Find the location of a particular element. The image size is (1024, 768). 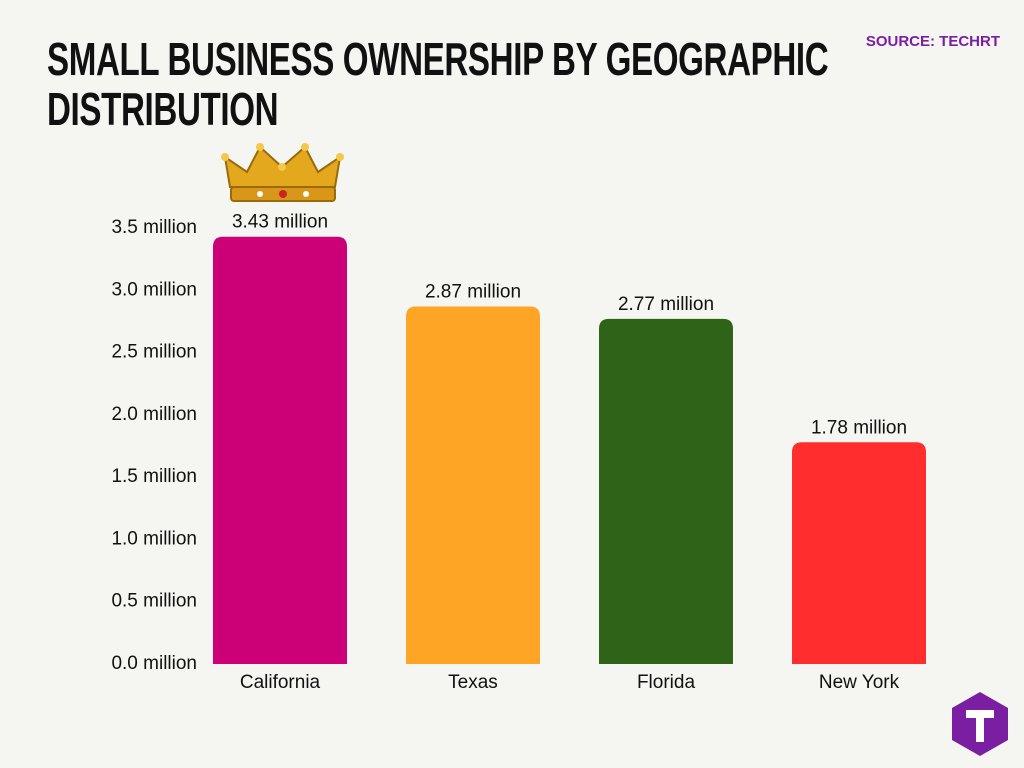

x-tick-label: Texas is located at coordinates (473, 682).